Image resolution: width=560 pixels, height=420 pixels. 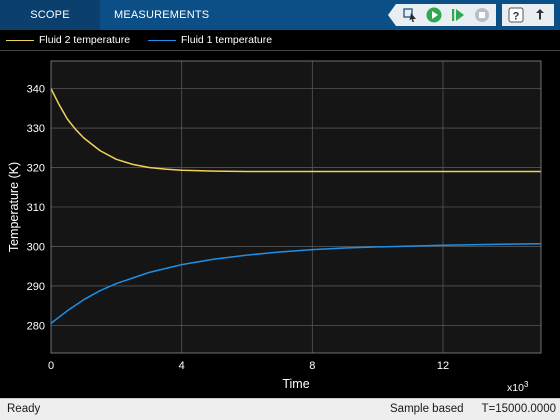 I want to click on highlight-simulink-block-icon, so click(x=410, y=15).